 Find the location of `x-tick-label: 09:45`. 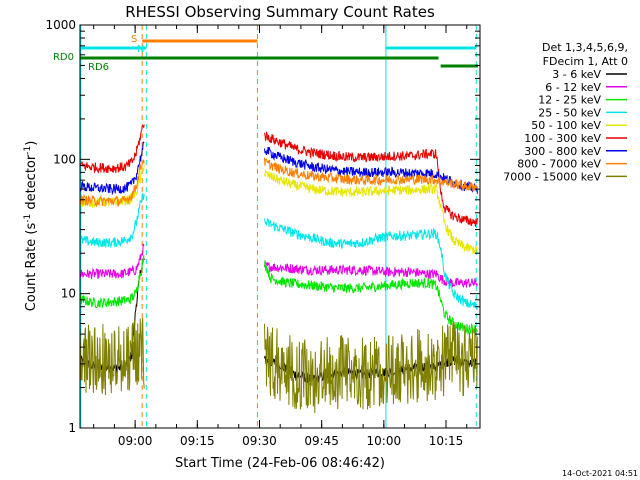

x-tick-label: 09:45 is located at coordinates (321, 441).